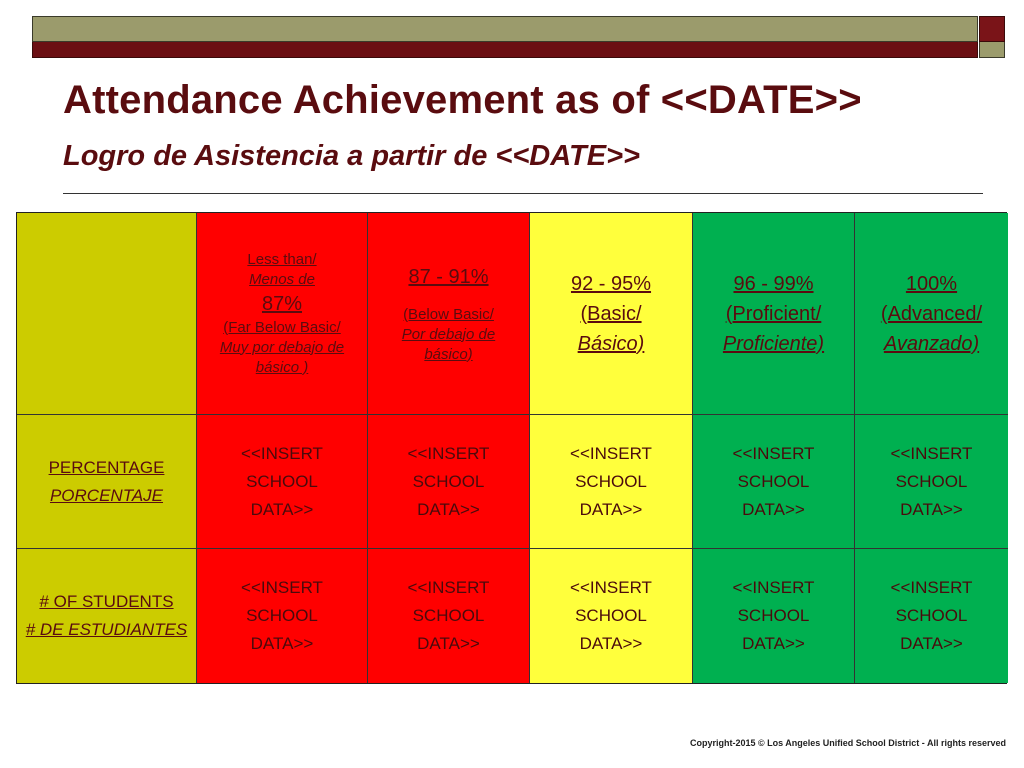  I want to click on row-label-en: PERCENTAGE, so click(106, 467).